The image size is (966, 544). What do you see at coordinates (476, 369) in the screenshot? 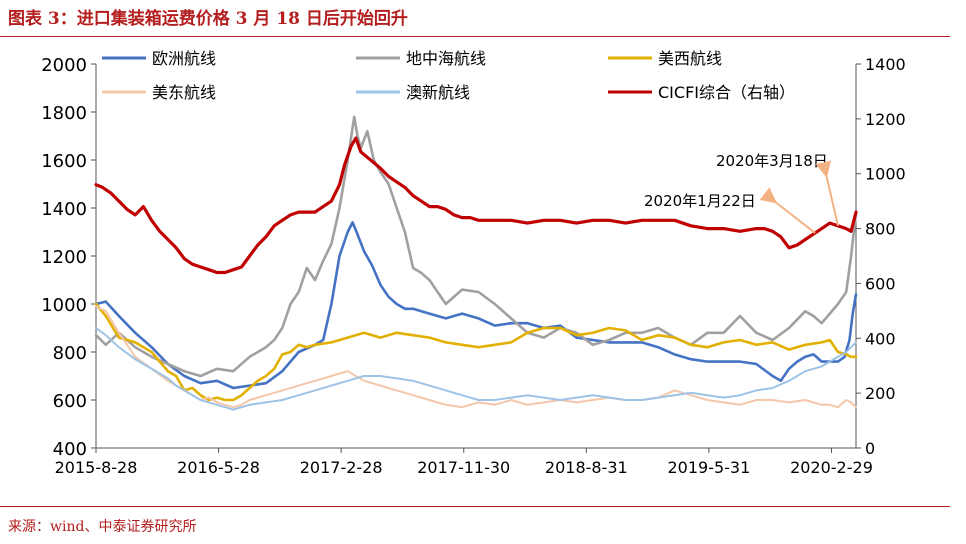
I see `series-line-australia` at bounding box center [476, 369].